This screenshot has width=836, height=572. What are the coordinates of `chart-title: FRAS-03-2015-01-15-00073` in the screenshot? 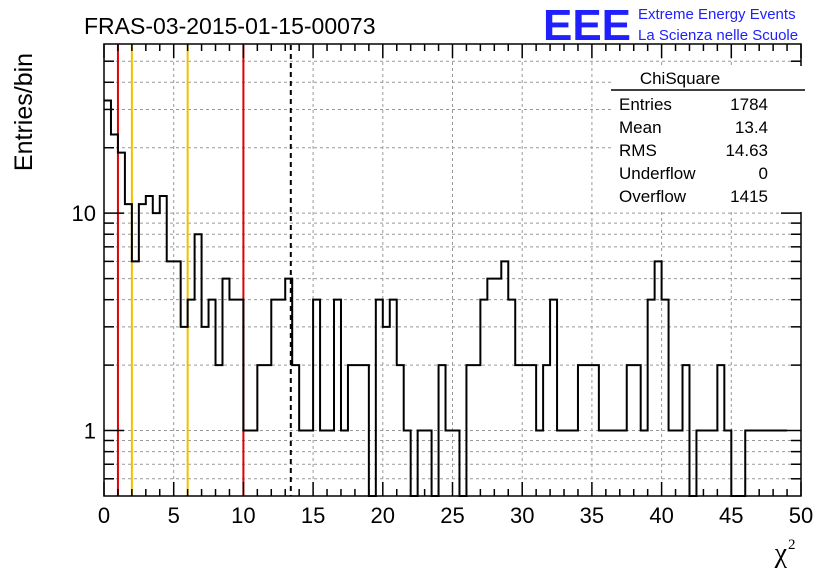 It's located at (230, 26).